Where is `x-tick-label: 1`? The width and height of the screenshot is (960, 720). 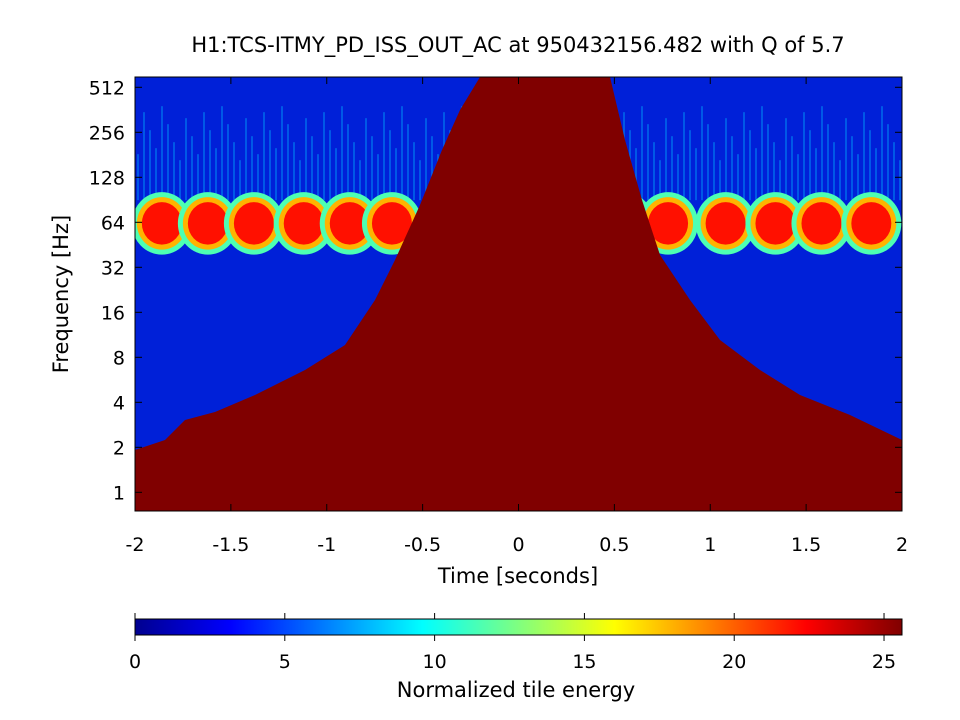 x-tick-label: 1 is located at coordinates (710, 545).